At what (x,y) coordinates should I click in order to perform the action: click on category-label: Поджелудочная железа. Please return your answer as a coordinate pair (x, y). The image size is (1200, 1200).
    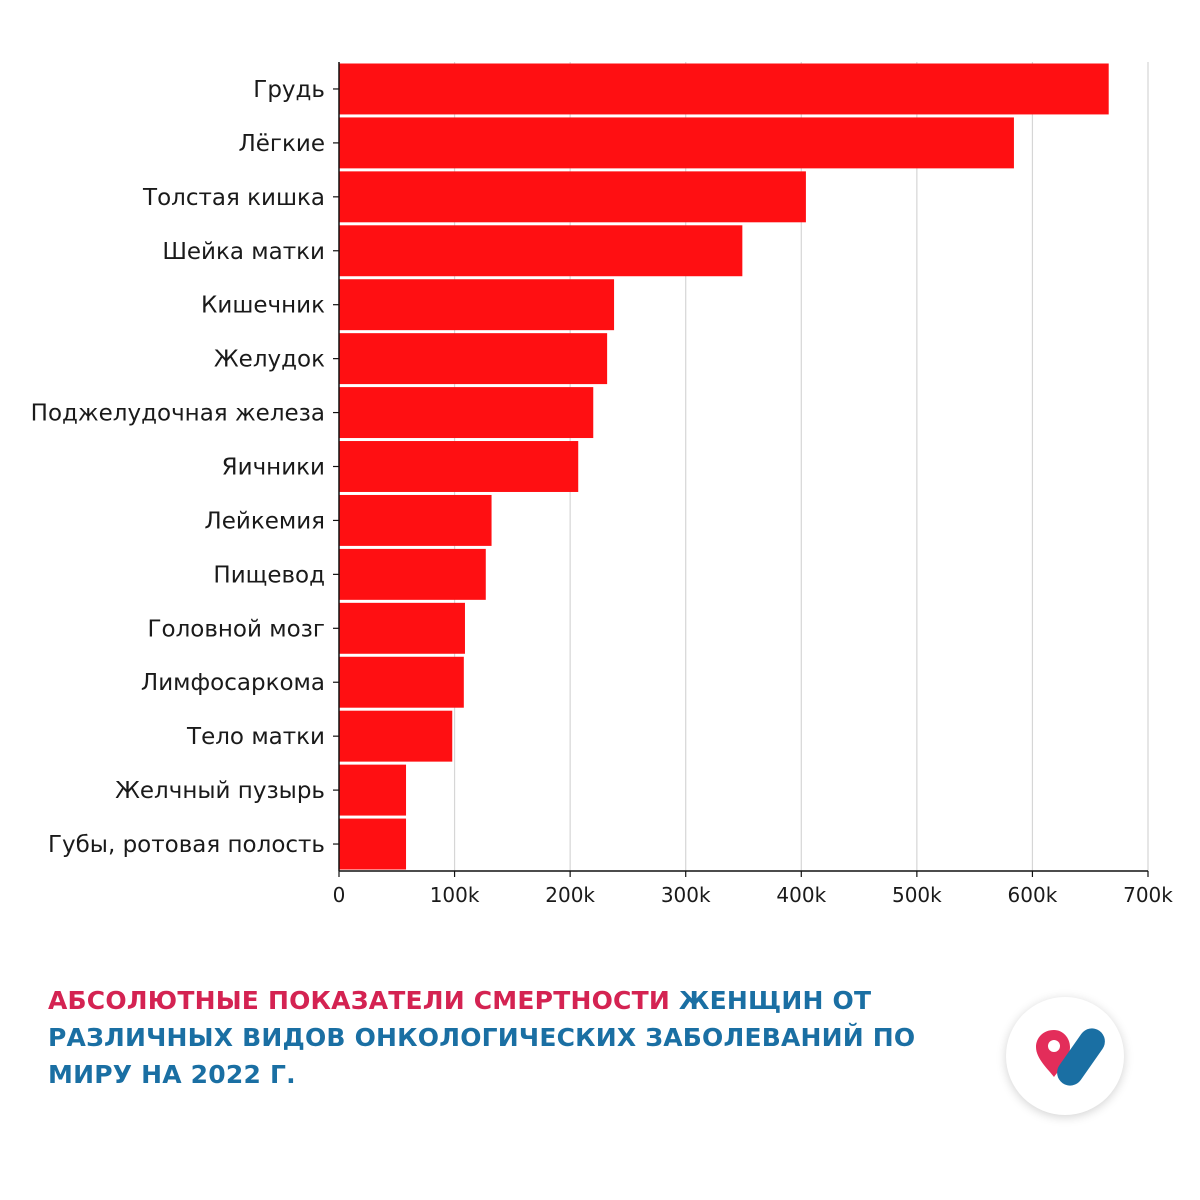
    Looking at the image, I should click on (178, 414).